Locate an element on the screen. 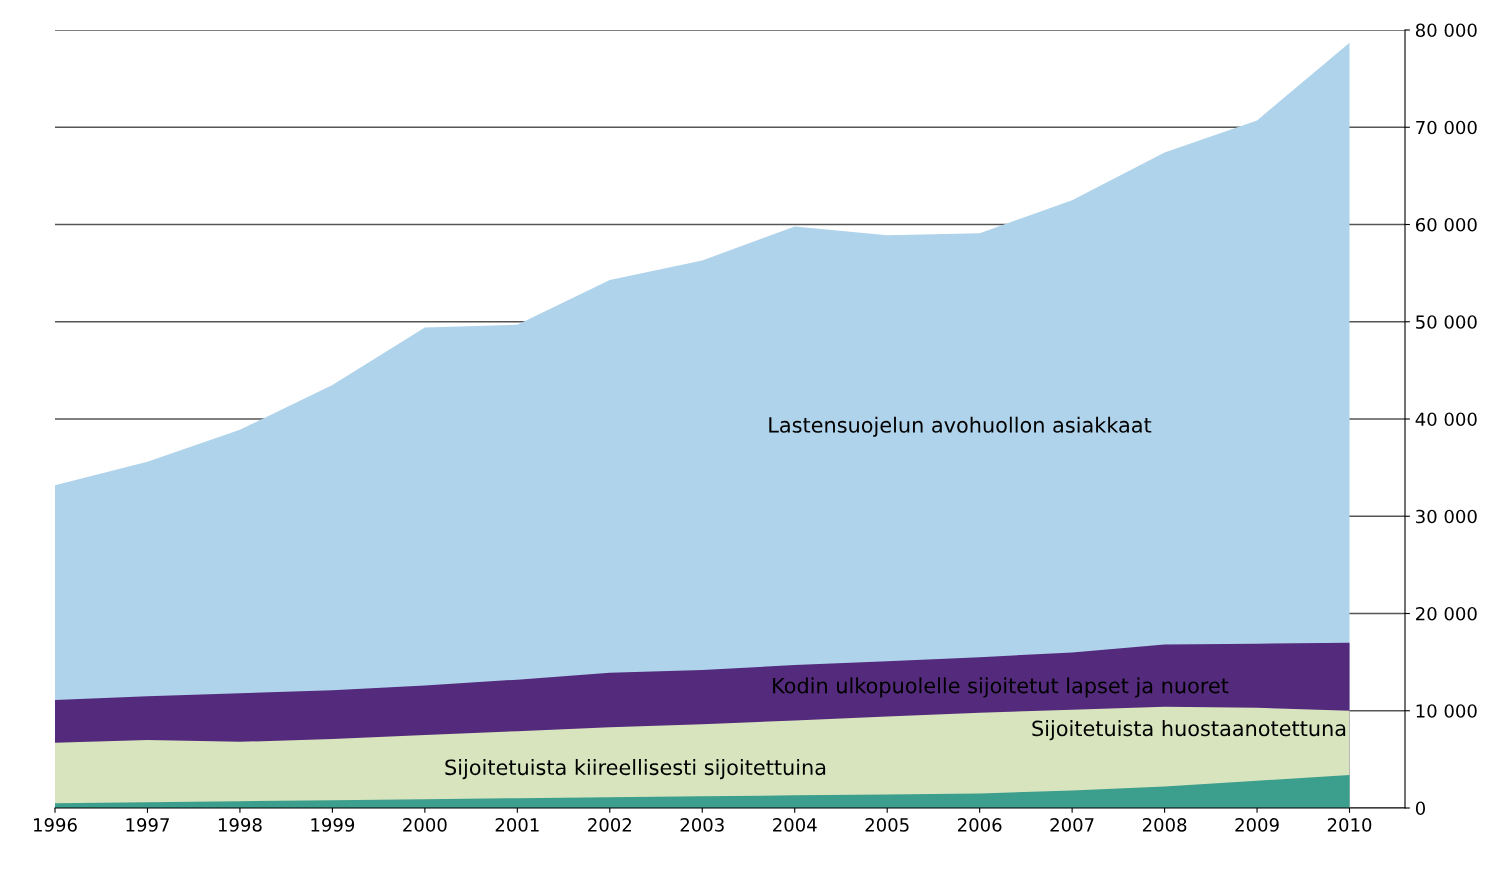  y-tick-label: 10 000 is located at coordinates (1446, 711).